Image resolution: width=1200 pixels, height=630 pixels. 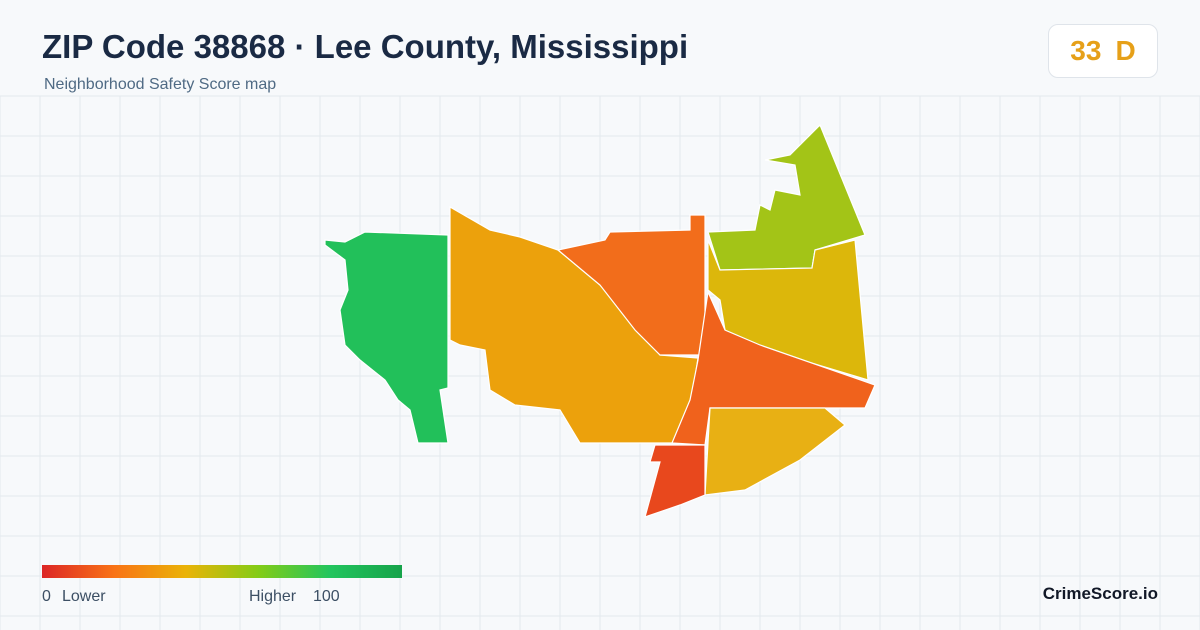 What do you see at coordinates (84, 596) in the screenshot?
I see `legend-min-label: Lower` at bounding box center [84, 596].